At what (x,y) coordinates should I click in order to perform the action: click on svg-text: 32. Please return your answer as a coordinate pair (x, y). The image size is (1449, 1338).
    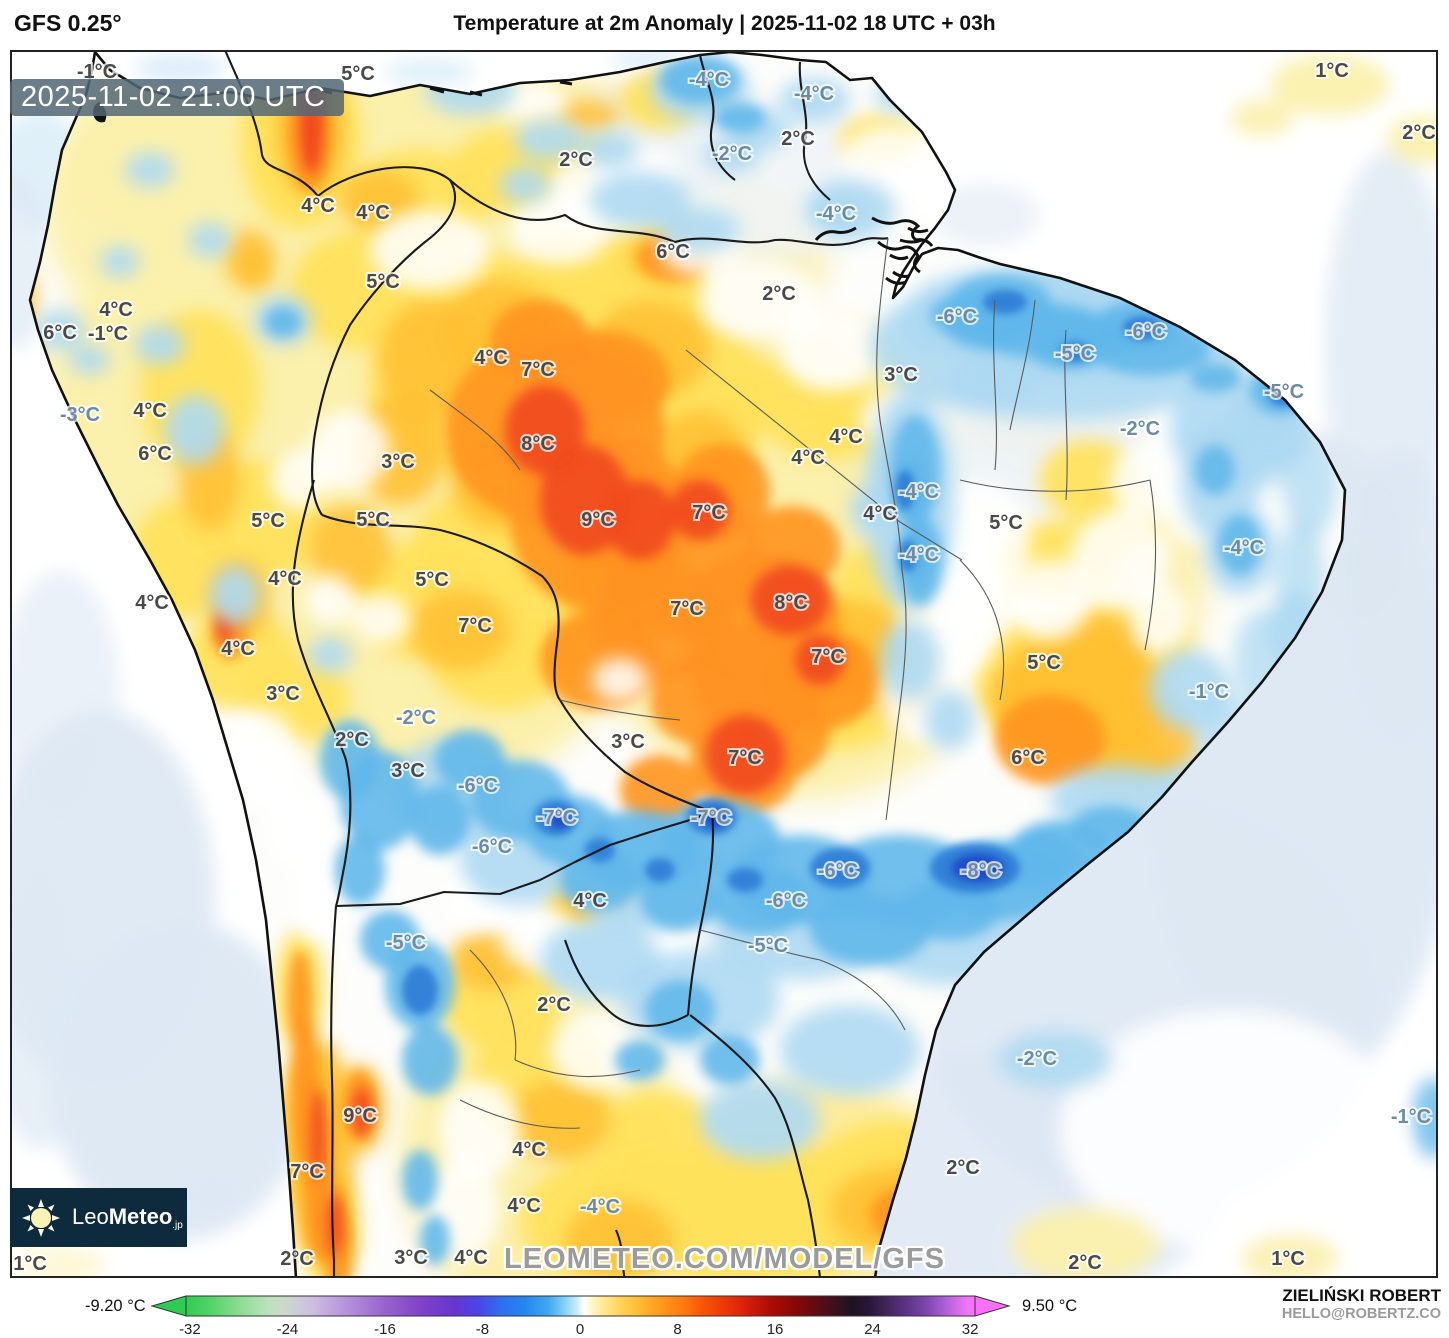
    Looking at the image, I should click on (970, 1329).